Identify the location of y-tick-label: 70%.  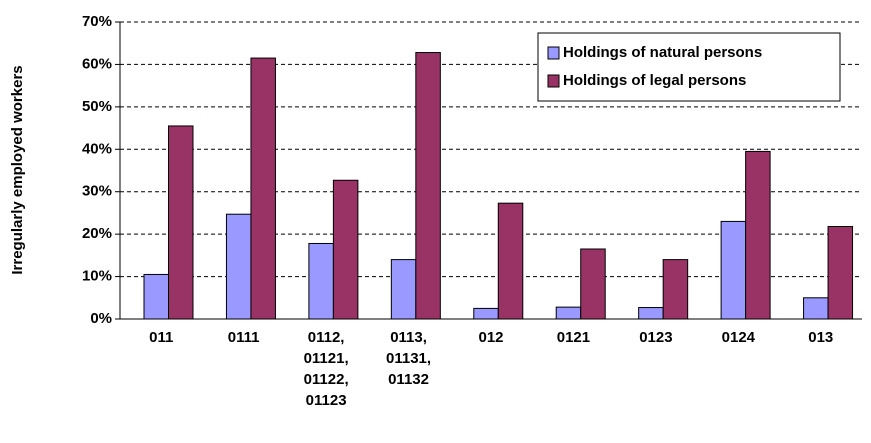
(97, 21).